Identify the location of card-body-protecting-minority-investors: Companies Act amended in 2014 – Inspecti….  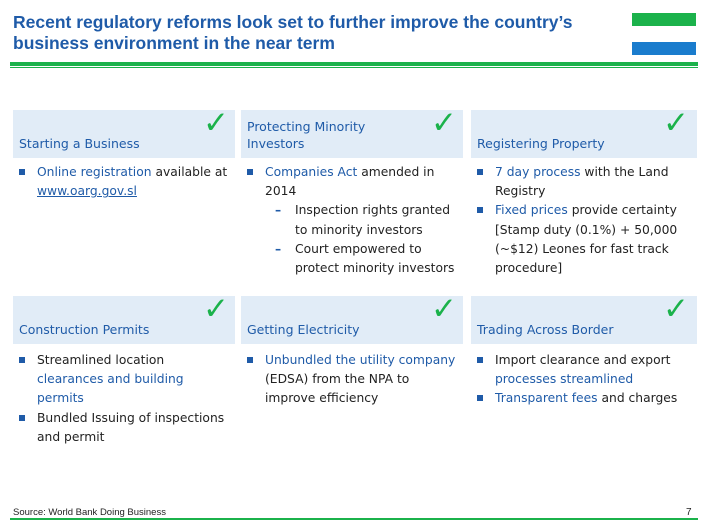
(355, 220).